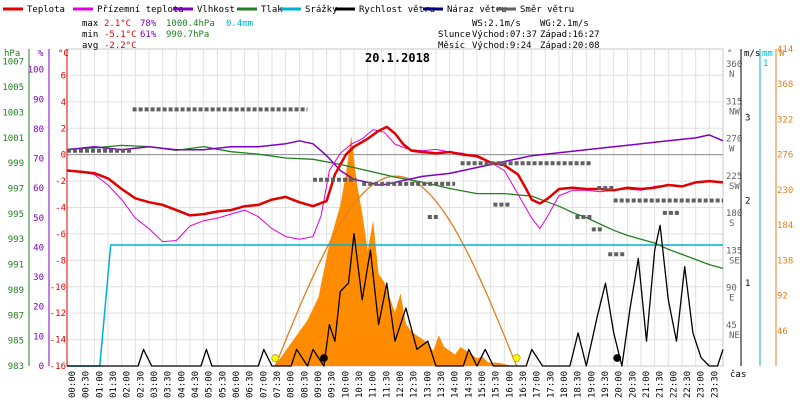  Describe the element at coordinates (396, 271) in the screenshot. I see `solar-theoretical-curve` at that location.